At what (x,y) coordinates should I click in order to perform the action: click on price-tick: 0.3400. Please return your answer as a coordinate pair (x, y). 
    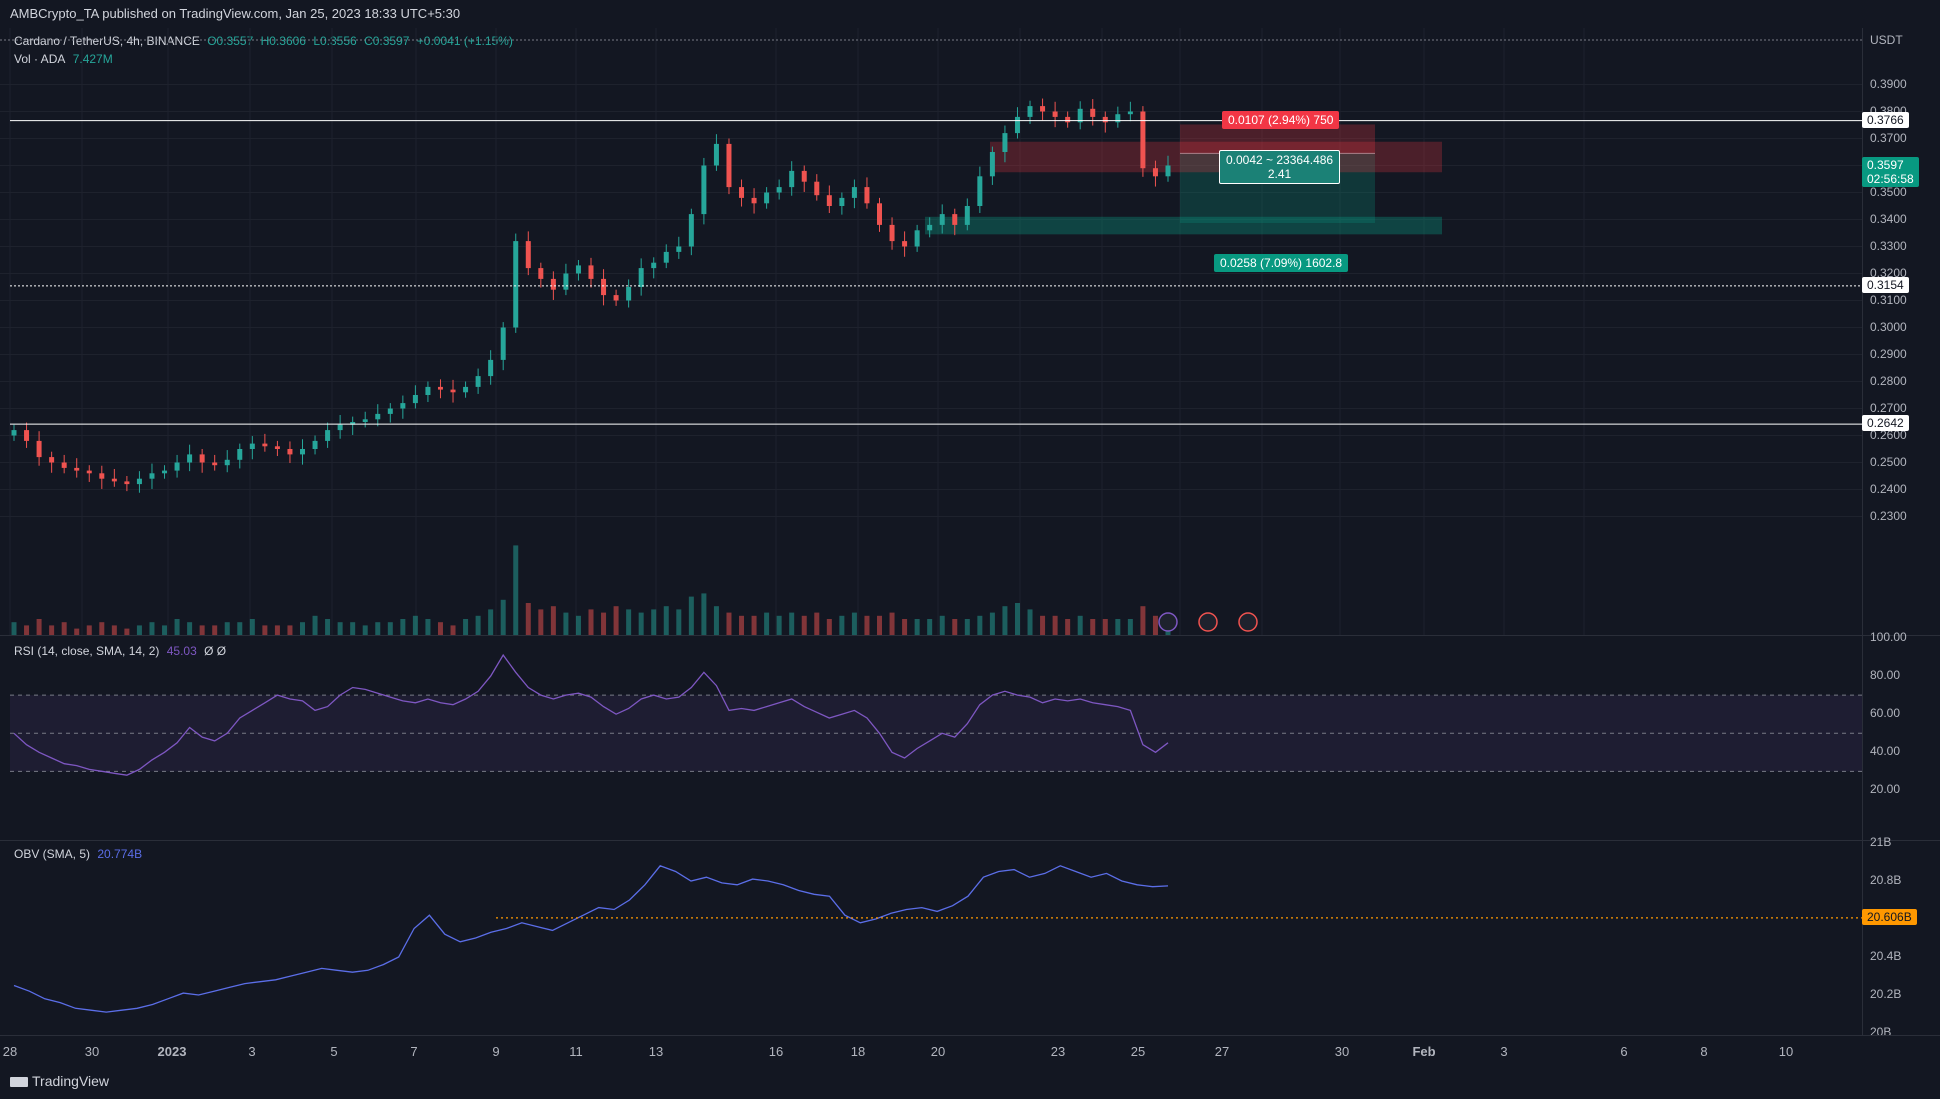
    Looking at the image, I should click on (1888, 218).